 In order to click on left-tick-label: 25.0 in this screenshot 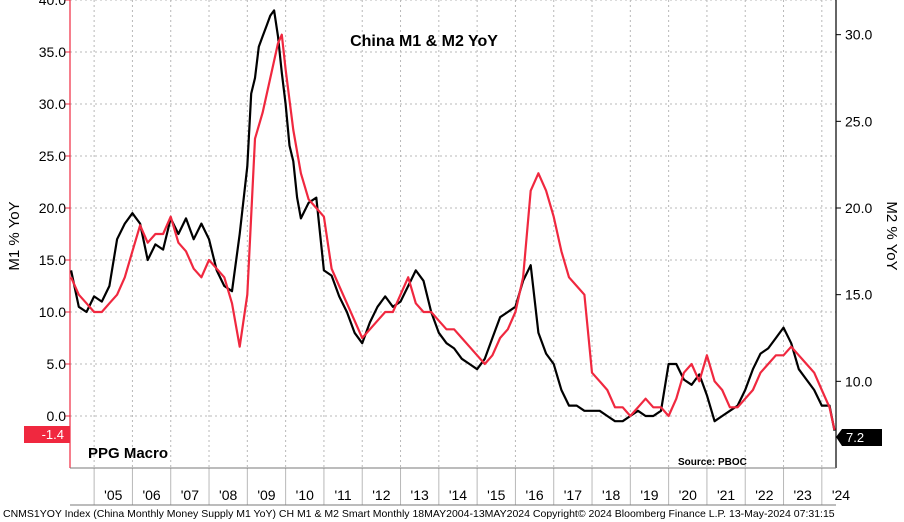, I will do `click(52, 156)`.